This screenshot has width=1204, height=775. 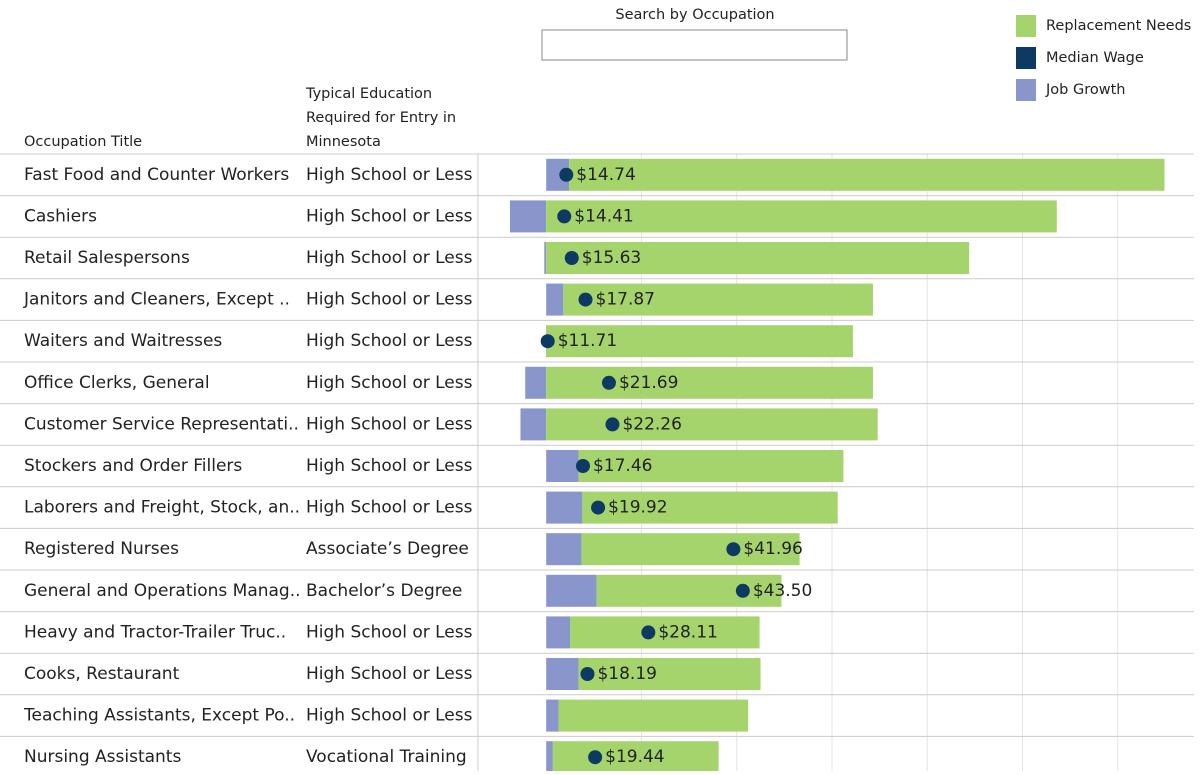 What do you see at coordinates (687, 632) in the screenshot?
I see `wage-label: $28.11` at bounding box center [687, 632].